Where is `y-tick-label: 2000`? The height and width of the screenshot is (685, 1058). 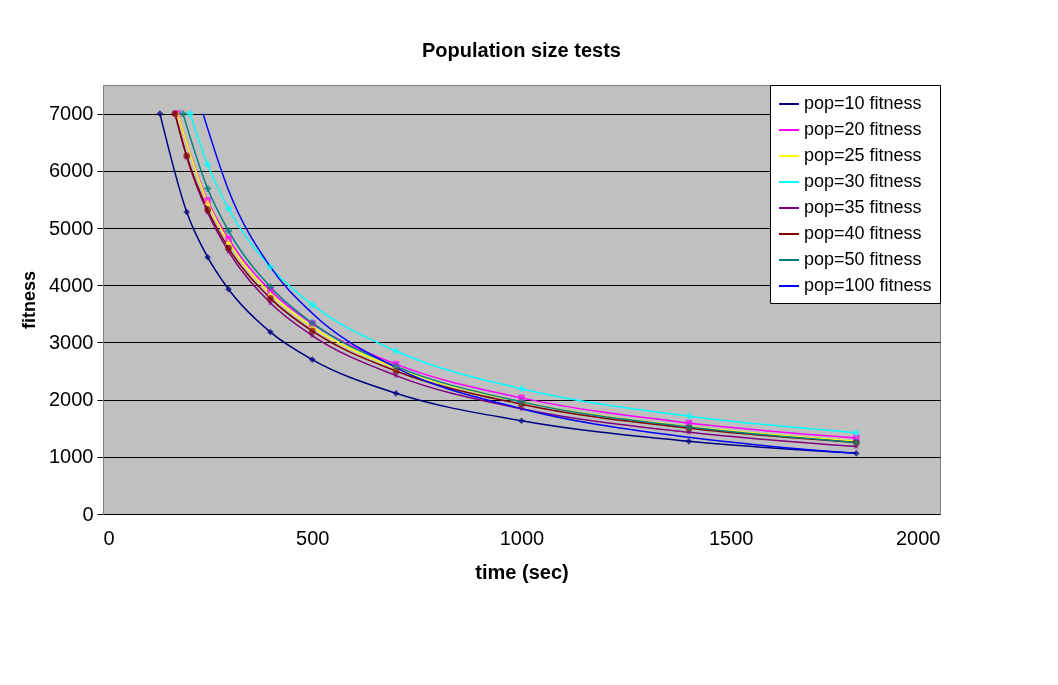
y-tick-label: 2000 is located at coordinates (71, 399).